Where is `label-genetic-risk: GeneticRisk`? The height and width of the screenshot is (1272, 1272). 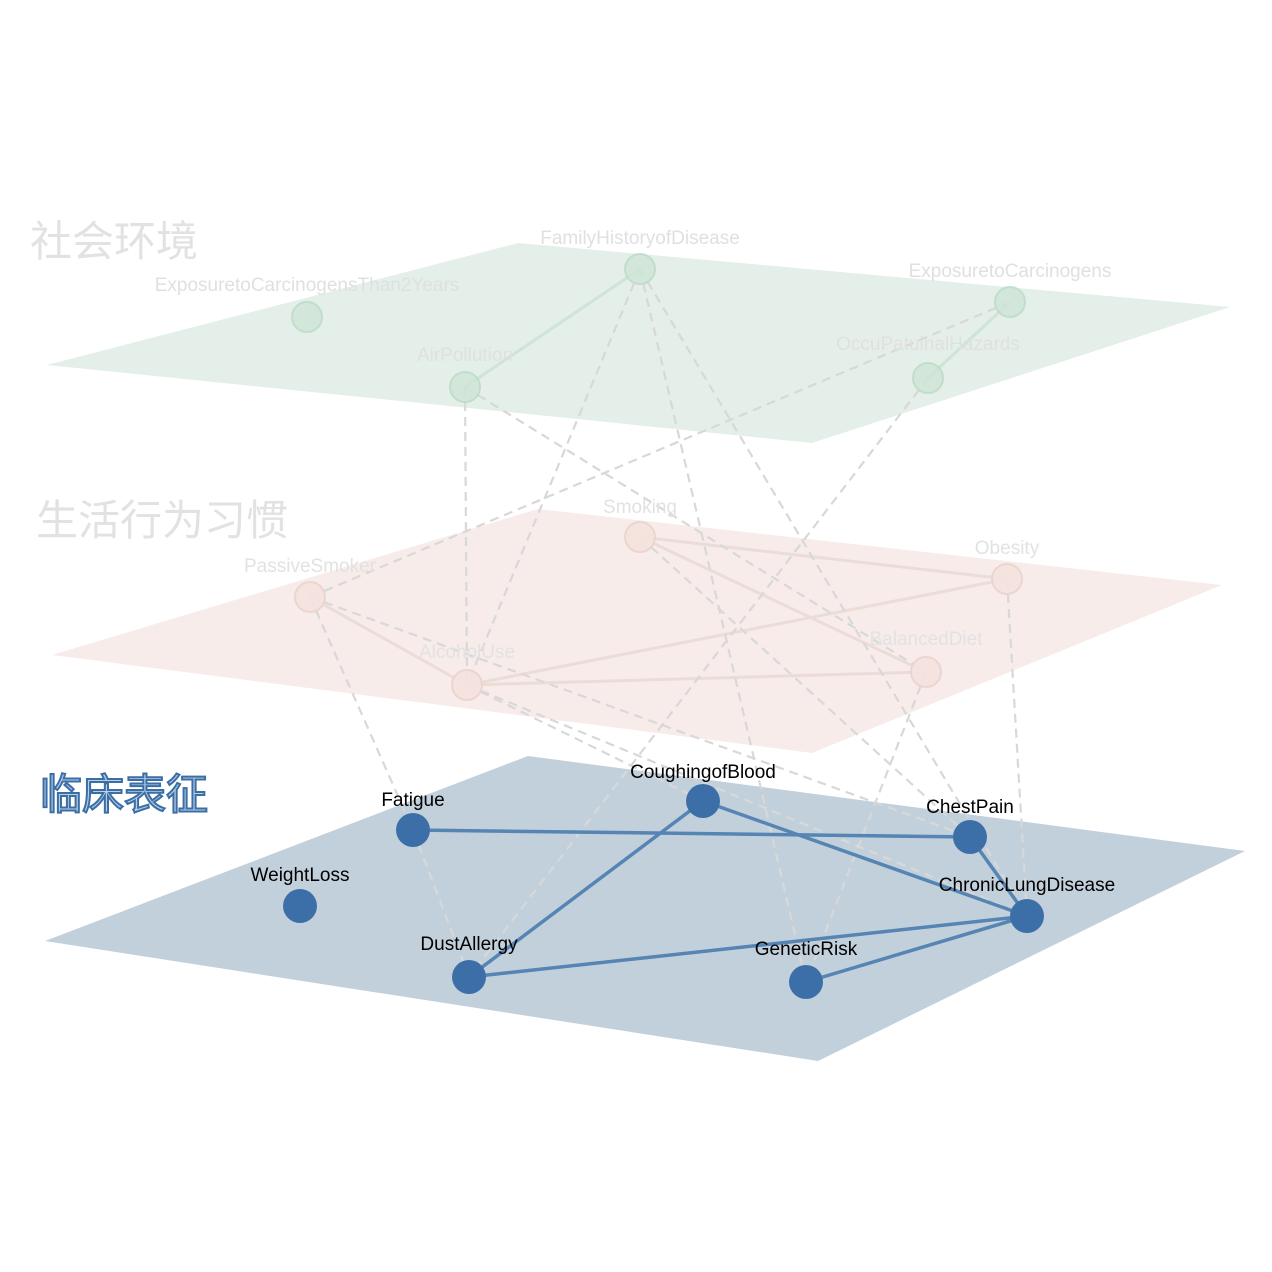
label-genetic-risk: GeneticRisk is located at coordinates (806, 949).